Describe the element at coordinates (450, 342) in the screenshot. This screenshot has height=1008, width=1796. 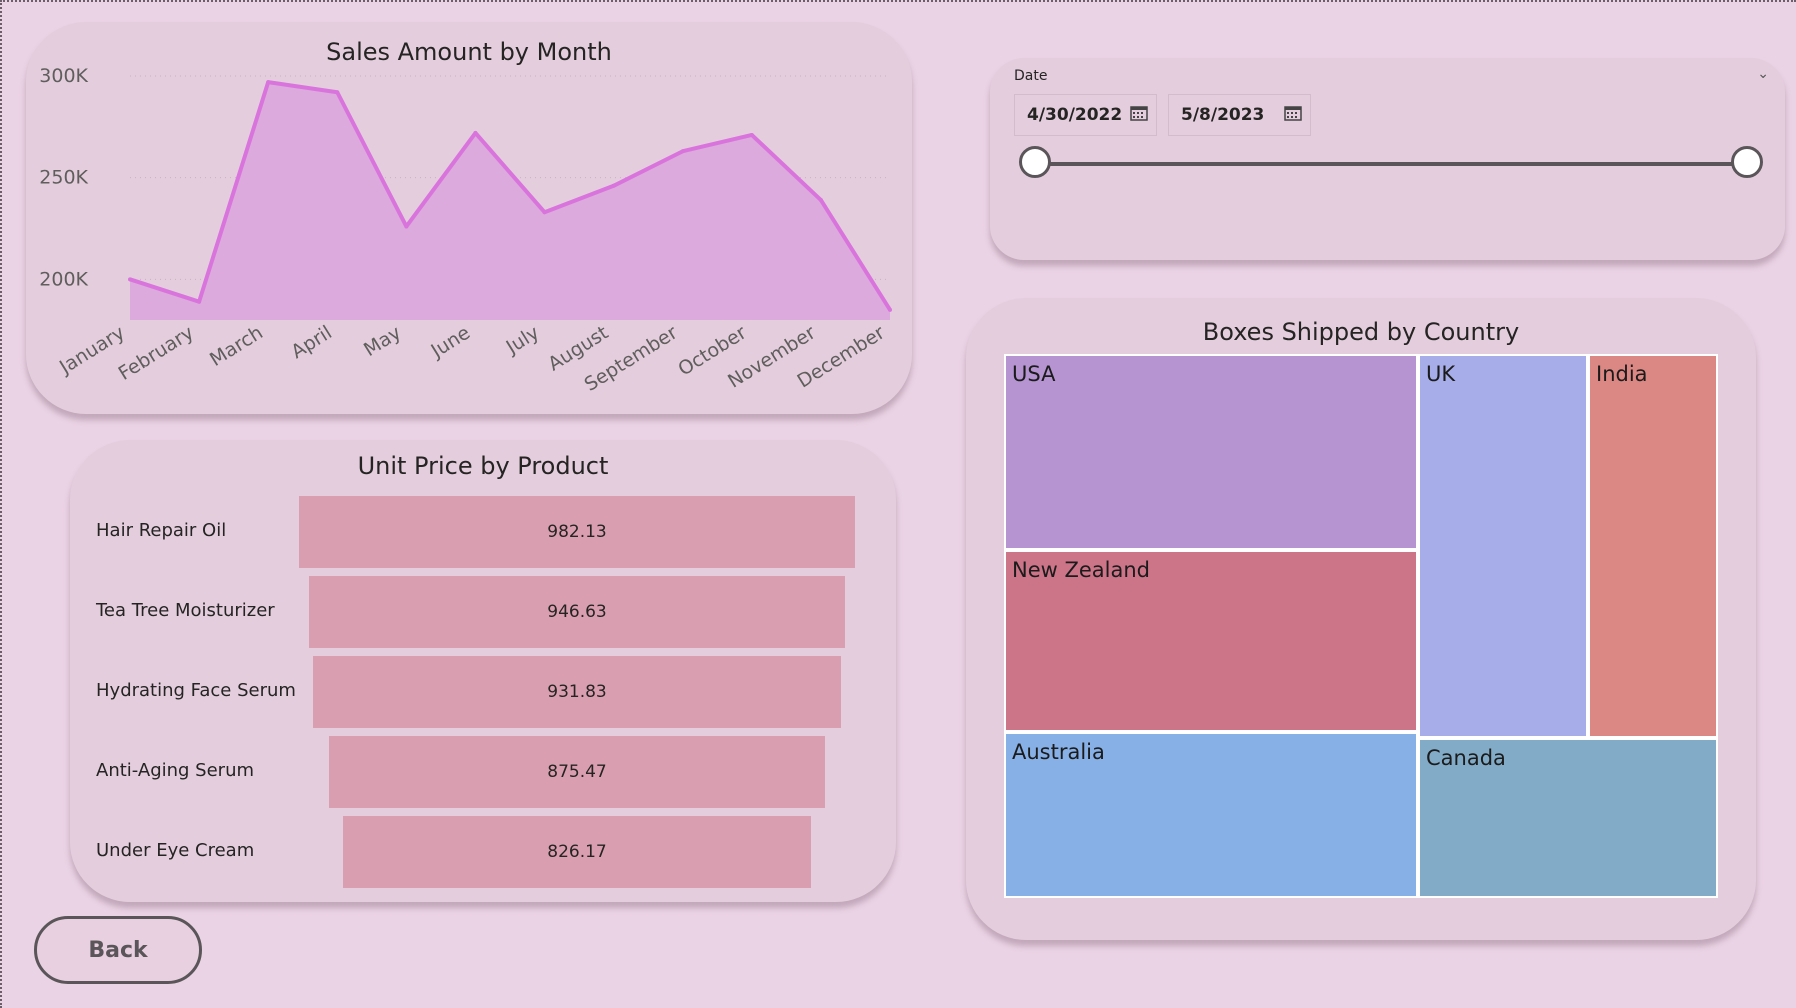
I see `x-tick-label: June` at that location.